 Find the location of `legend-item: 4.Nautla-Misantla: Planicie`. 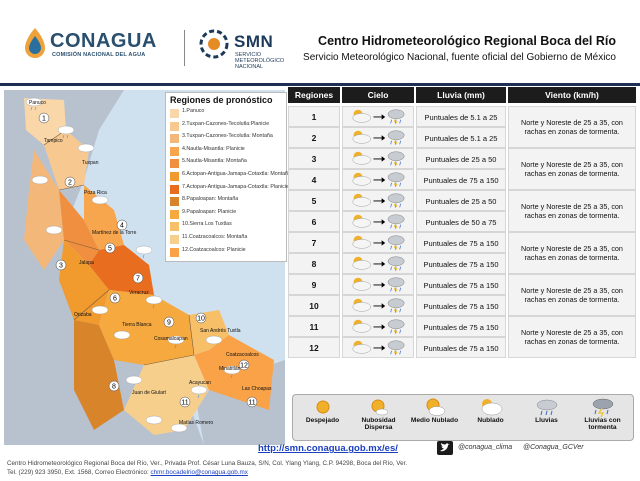

legend-item: 4.Nautla-Misantla: Planicie is located at coordinates (226, 151).